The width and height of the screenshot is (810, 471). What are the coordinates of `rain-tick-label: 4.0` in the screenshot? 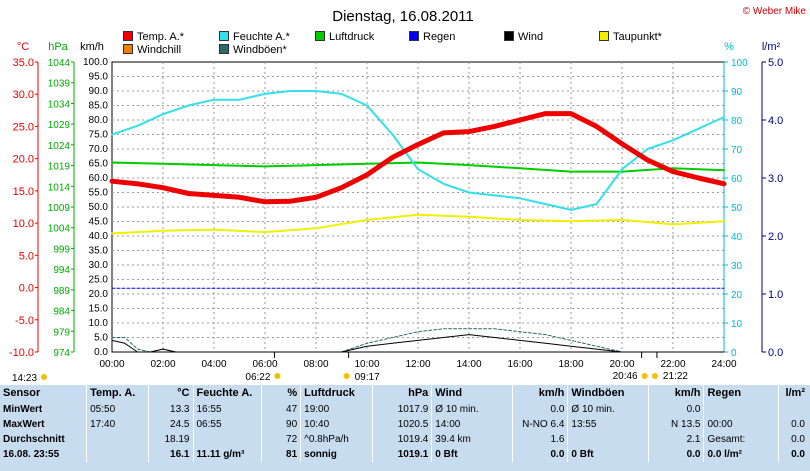 It's located at (775, 121).